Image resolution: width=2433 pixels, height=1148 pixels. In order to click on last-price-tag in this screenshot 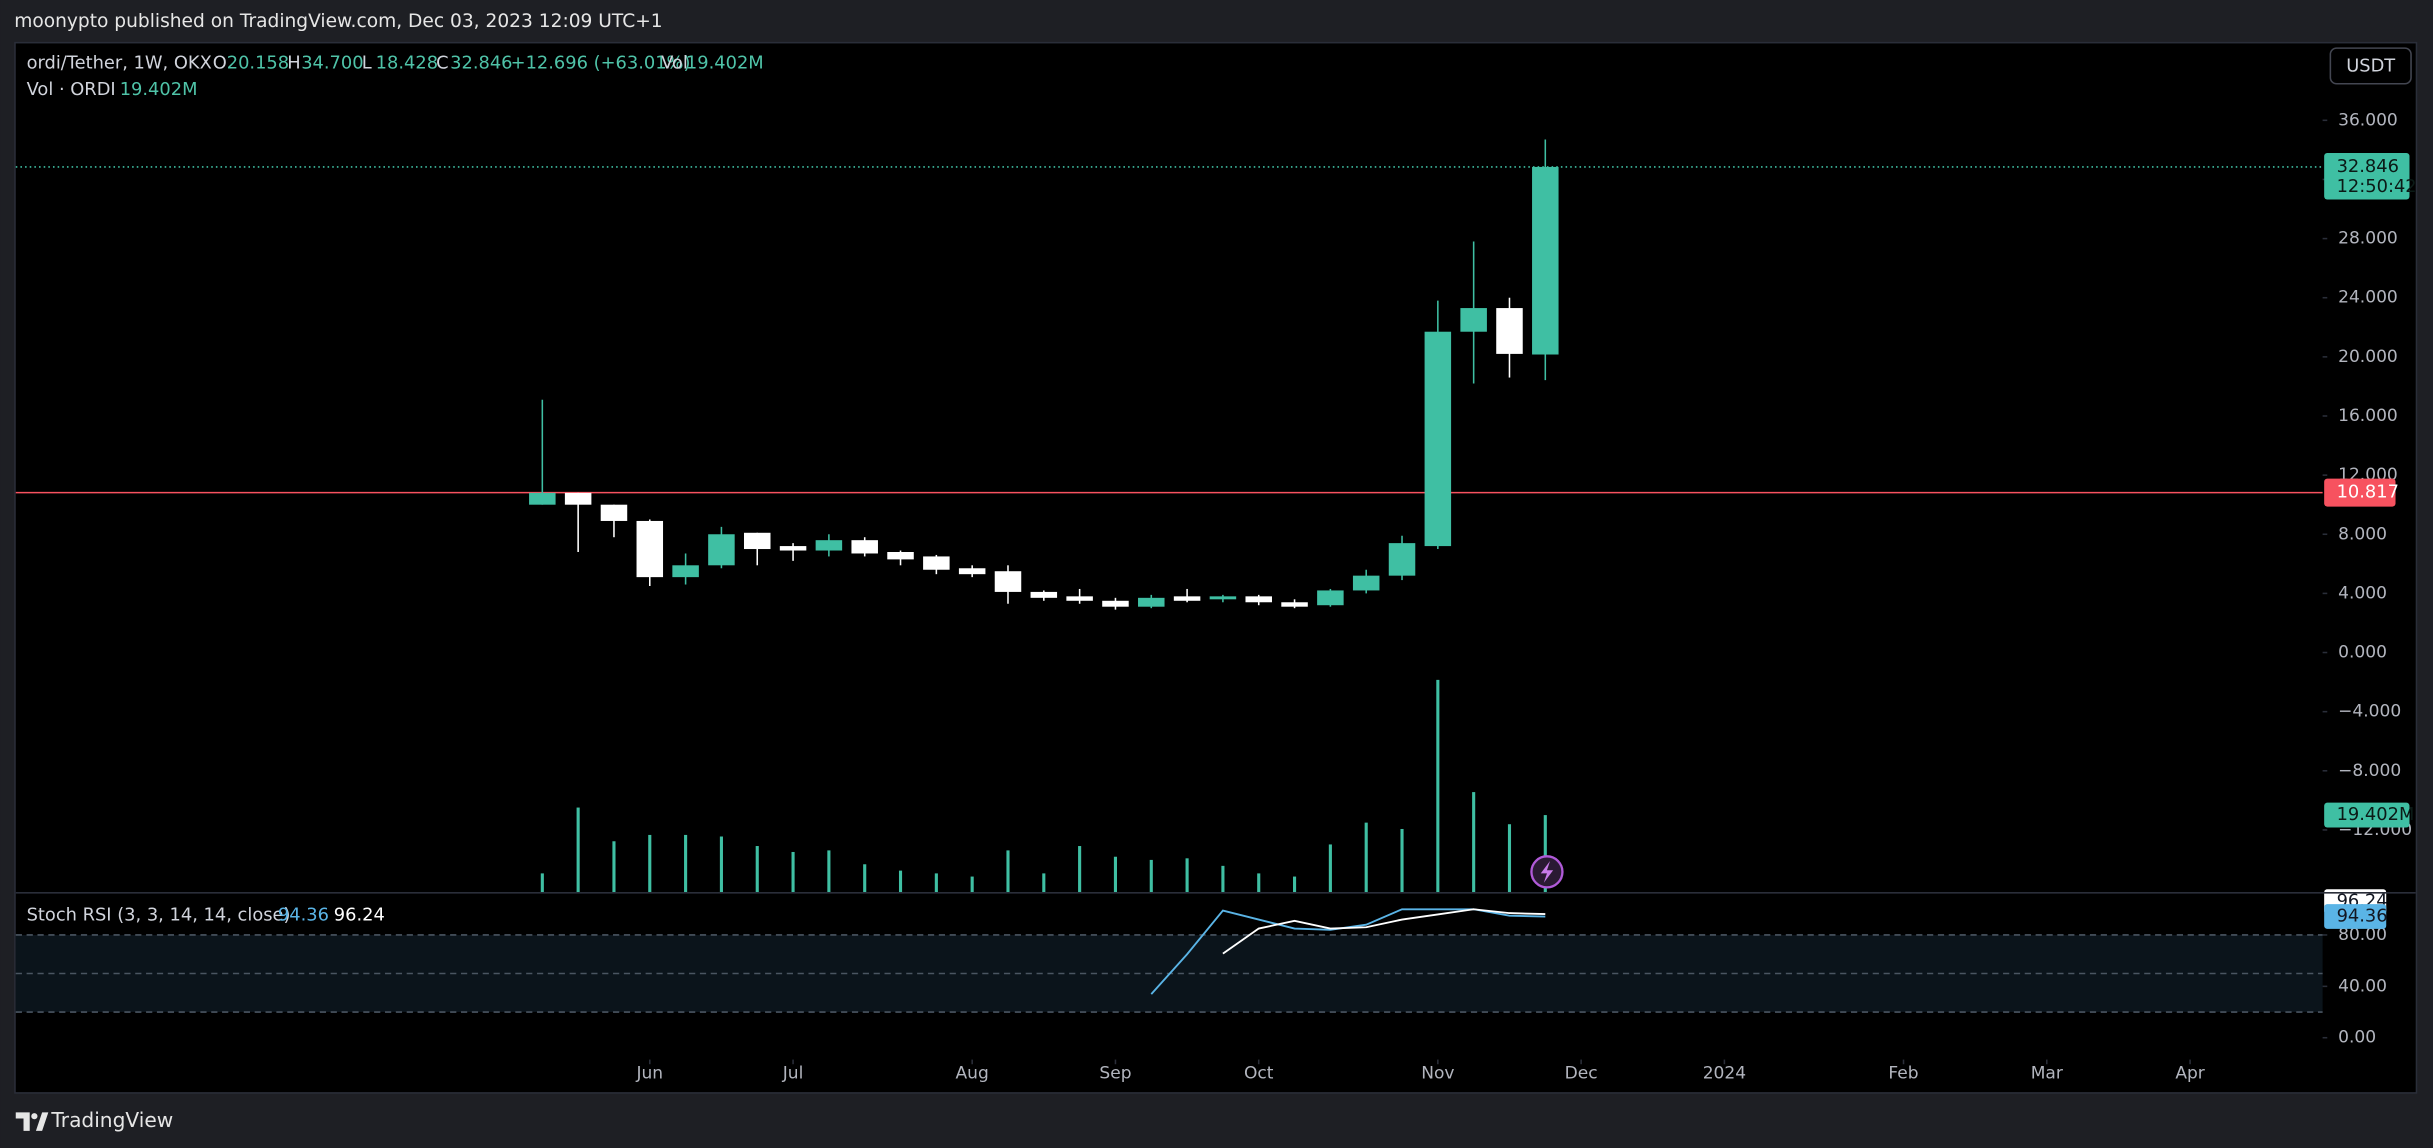, I will do `click(2367, 176)`.